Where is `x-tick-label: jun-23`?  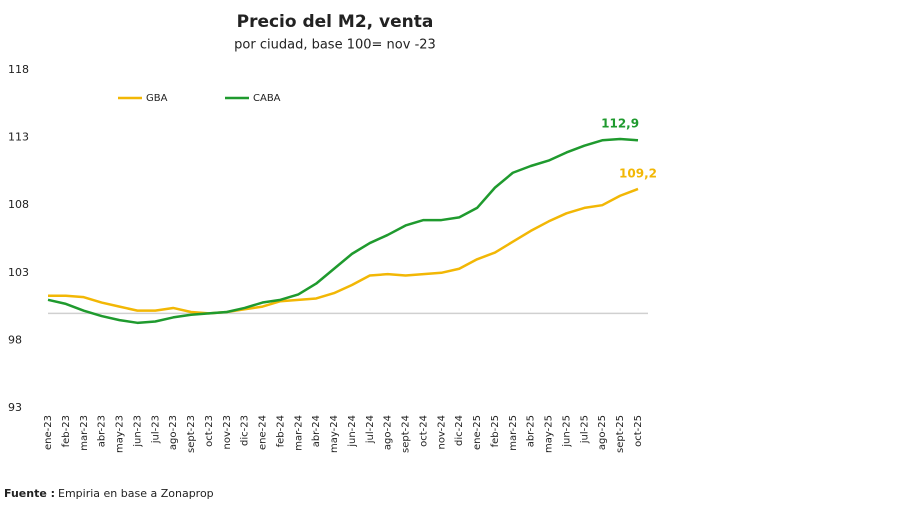 x-tick-label: jun-23 is located at coordinates (137, 431).